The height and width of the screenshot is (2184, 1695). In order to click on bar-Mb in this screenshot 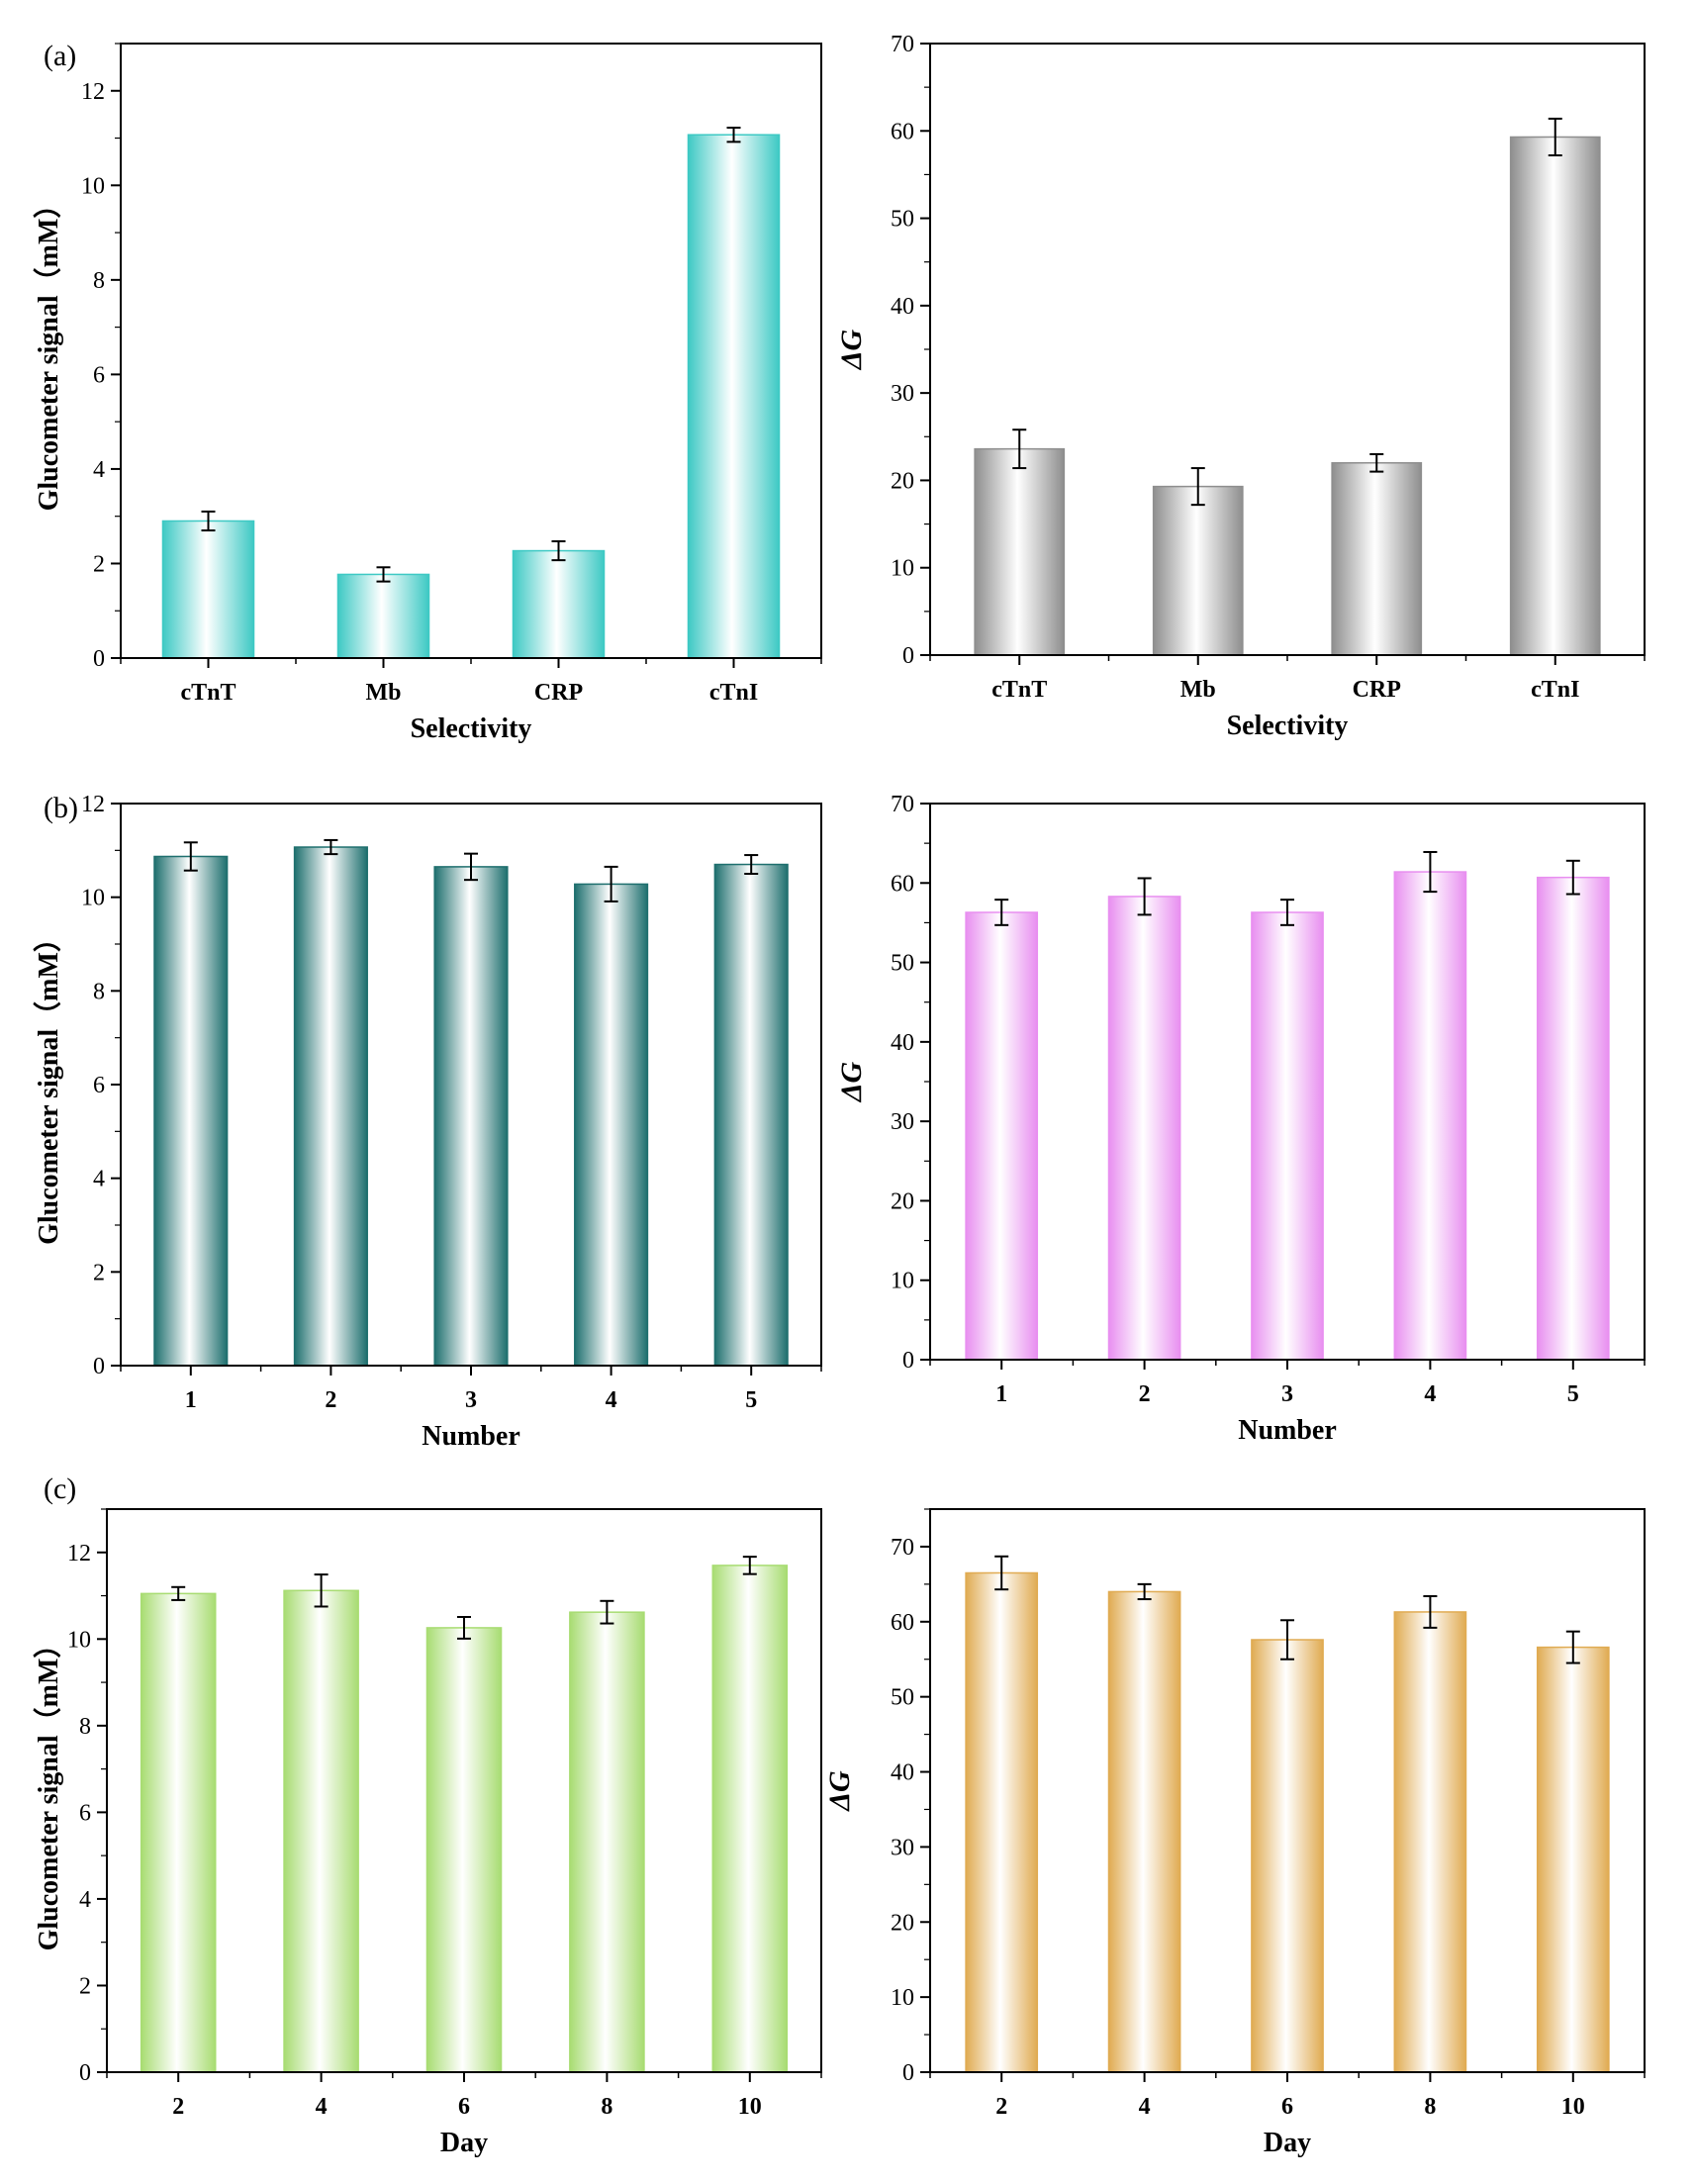, I will do `click(383, 616)`.